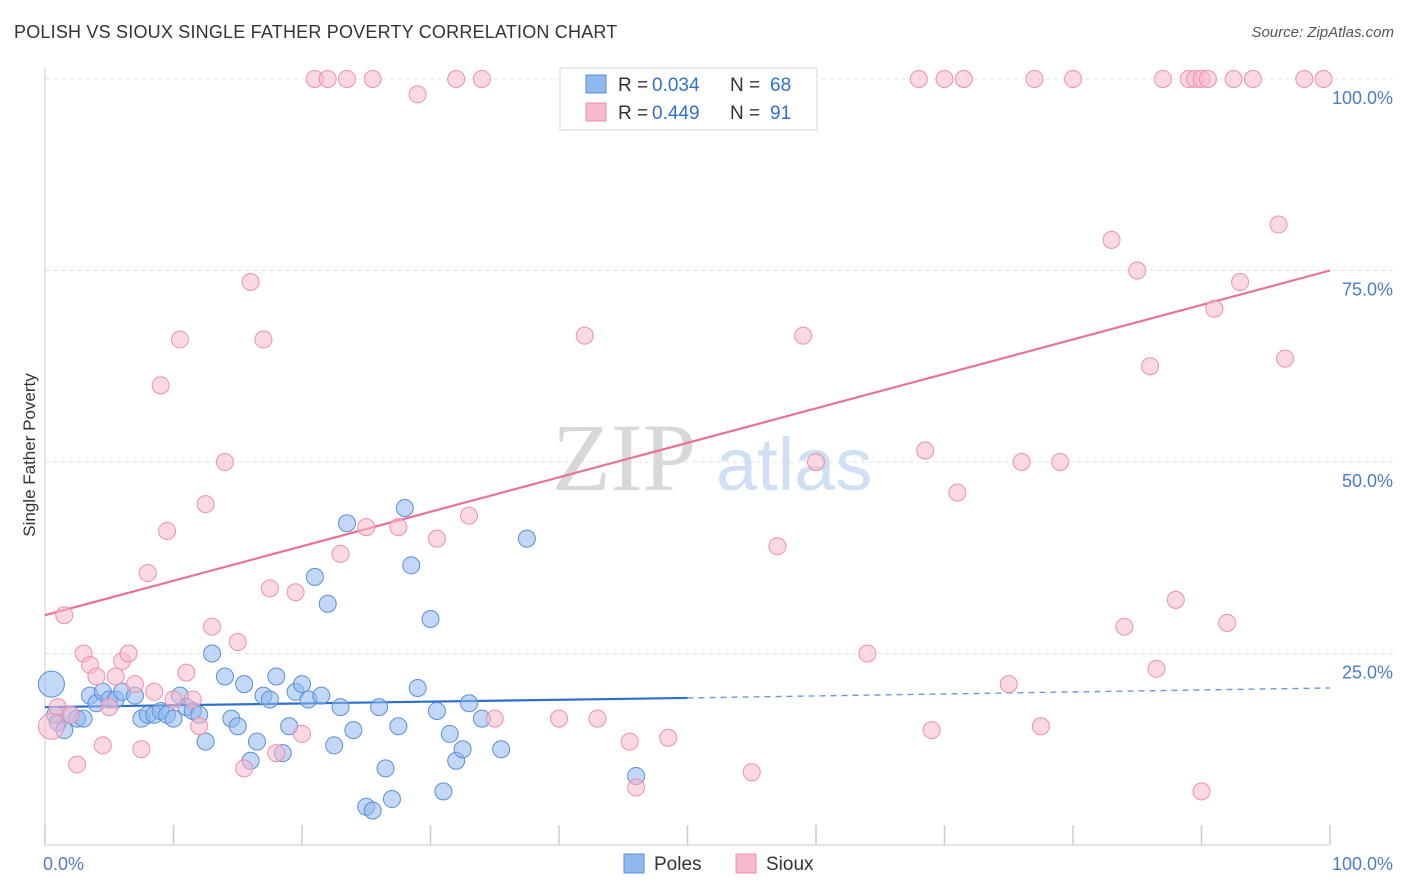  I want to click on chart-source: Source: ZipAtlas.com, so click(1322, 32).